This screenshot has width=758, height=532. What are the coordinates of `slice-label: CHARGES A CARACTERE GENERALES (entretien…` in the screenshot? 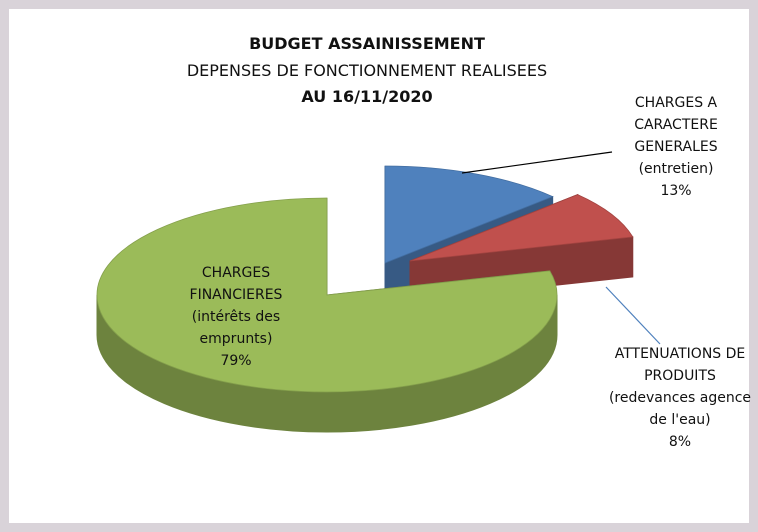 It's located at (676, 136).